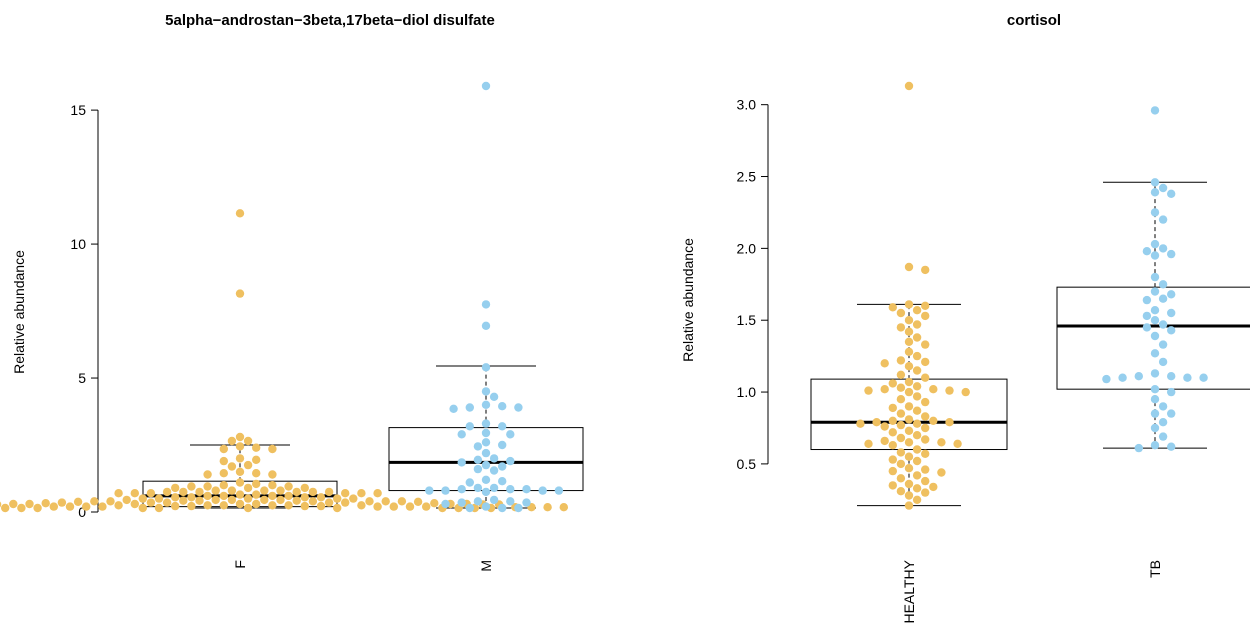 Image resolution: width=1250 pixels, height=635 pixels. What do you see at coordinates (747, 392) in the screenshot?
I see `y-tick-label: 1.0` at bounding box center [747, 392].